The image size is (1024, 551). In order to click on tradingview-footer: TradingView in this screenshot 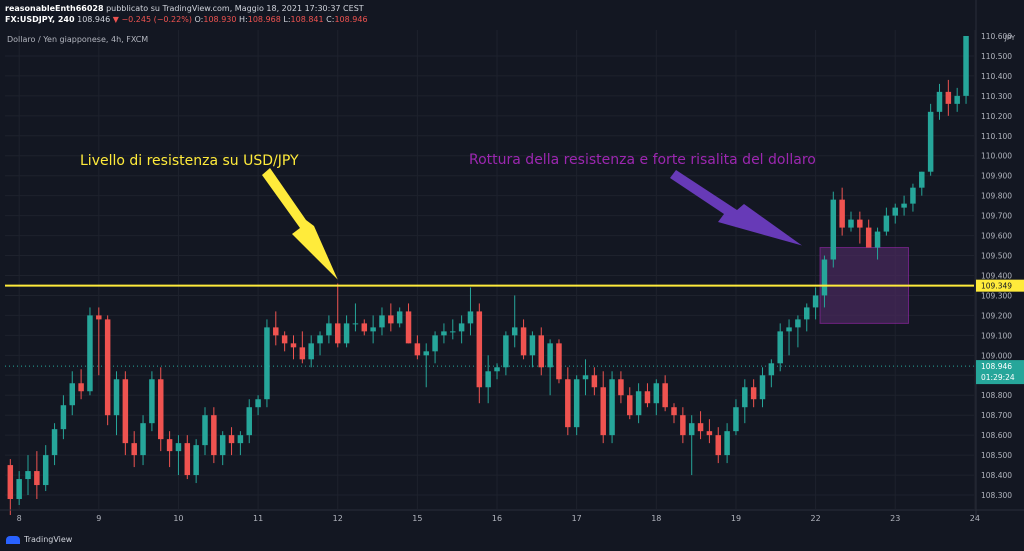, I will do `click(39, 539)`.